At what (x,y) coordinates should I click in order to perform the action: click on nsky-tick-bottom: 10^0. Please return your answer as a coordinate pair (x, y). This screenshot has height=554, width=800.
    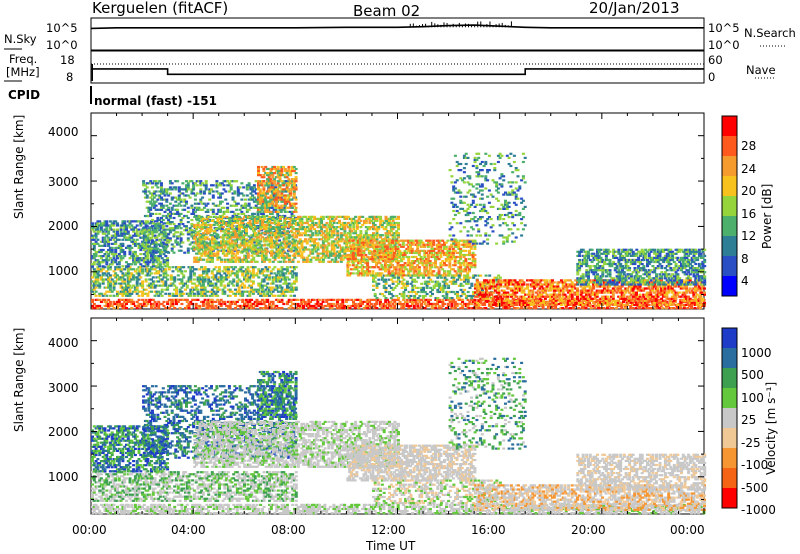
    Looking at the image, I should click on (62, 45).